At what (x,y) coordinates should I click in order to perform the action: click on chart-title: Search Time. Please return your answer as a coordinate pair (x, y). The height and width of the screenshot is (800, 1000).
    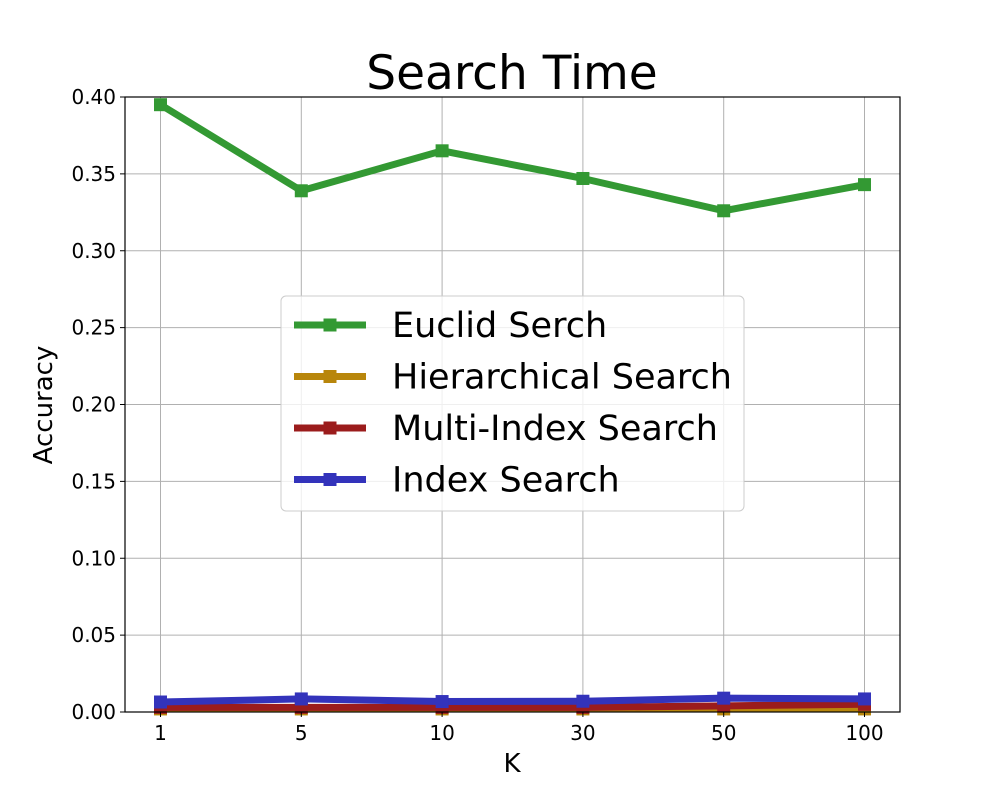
    Looking at the image, I should click on (511, 73).